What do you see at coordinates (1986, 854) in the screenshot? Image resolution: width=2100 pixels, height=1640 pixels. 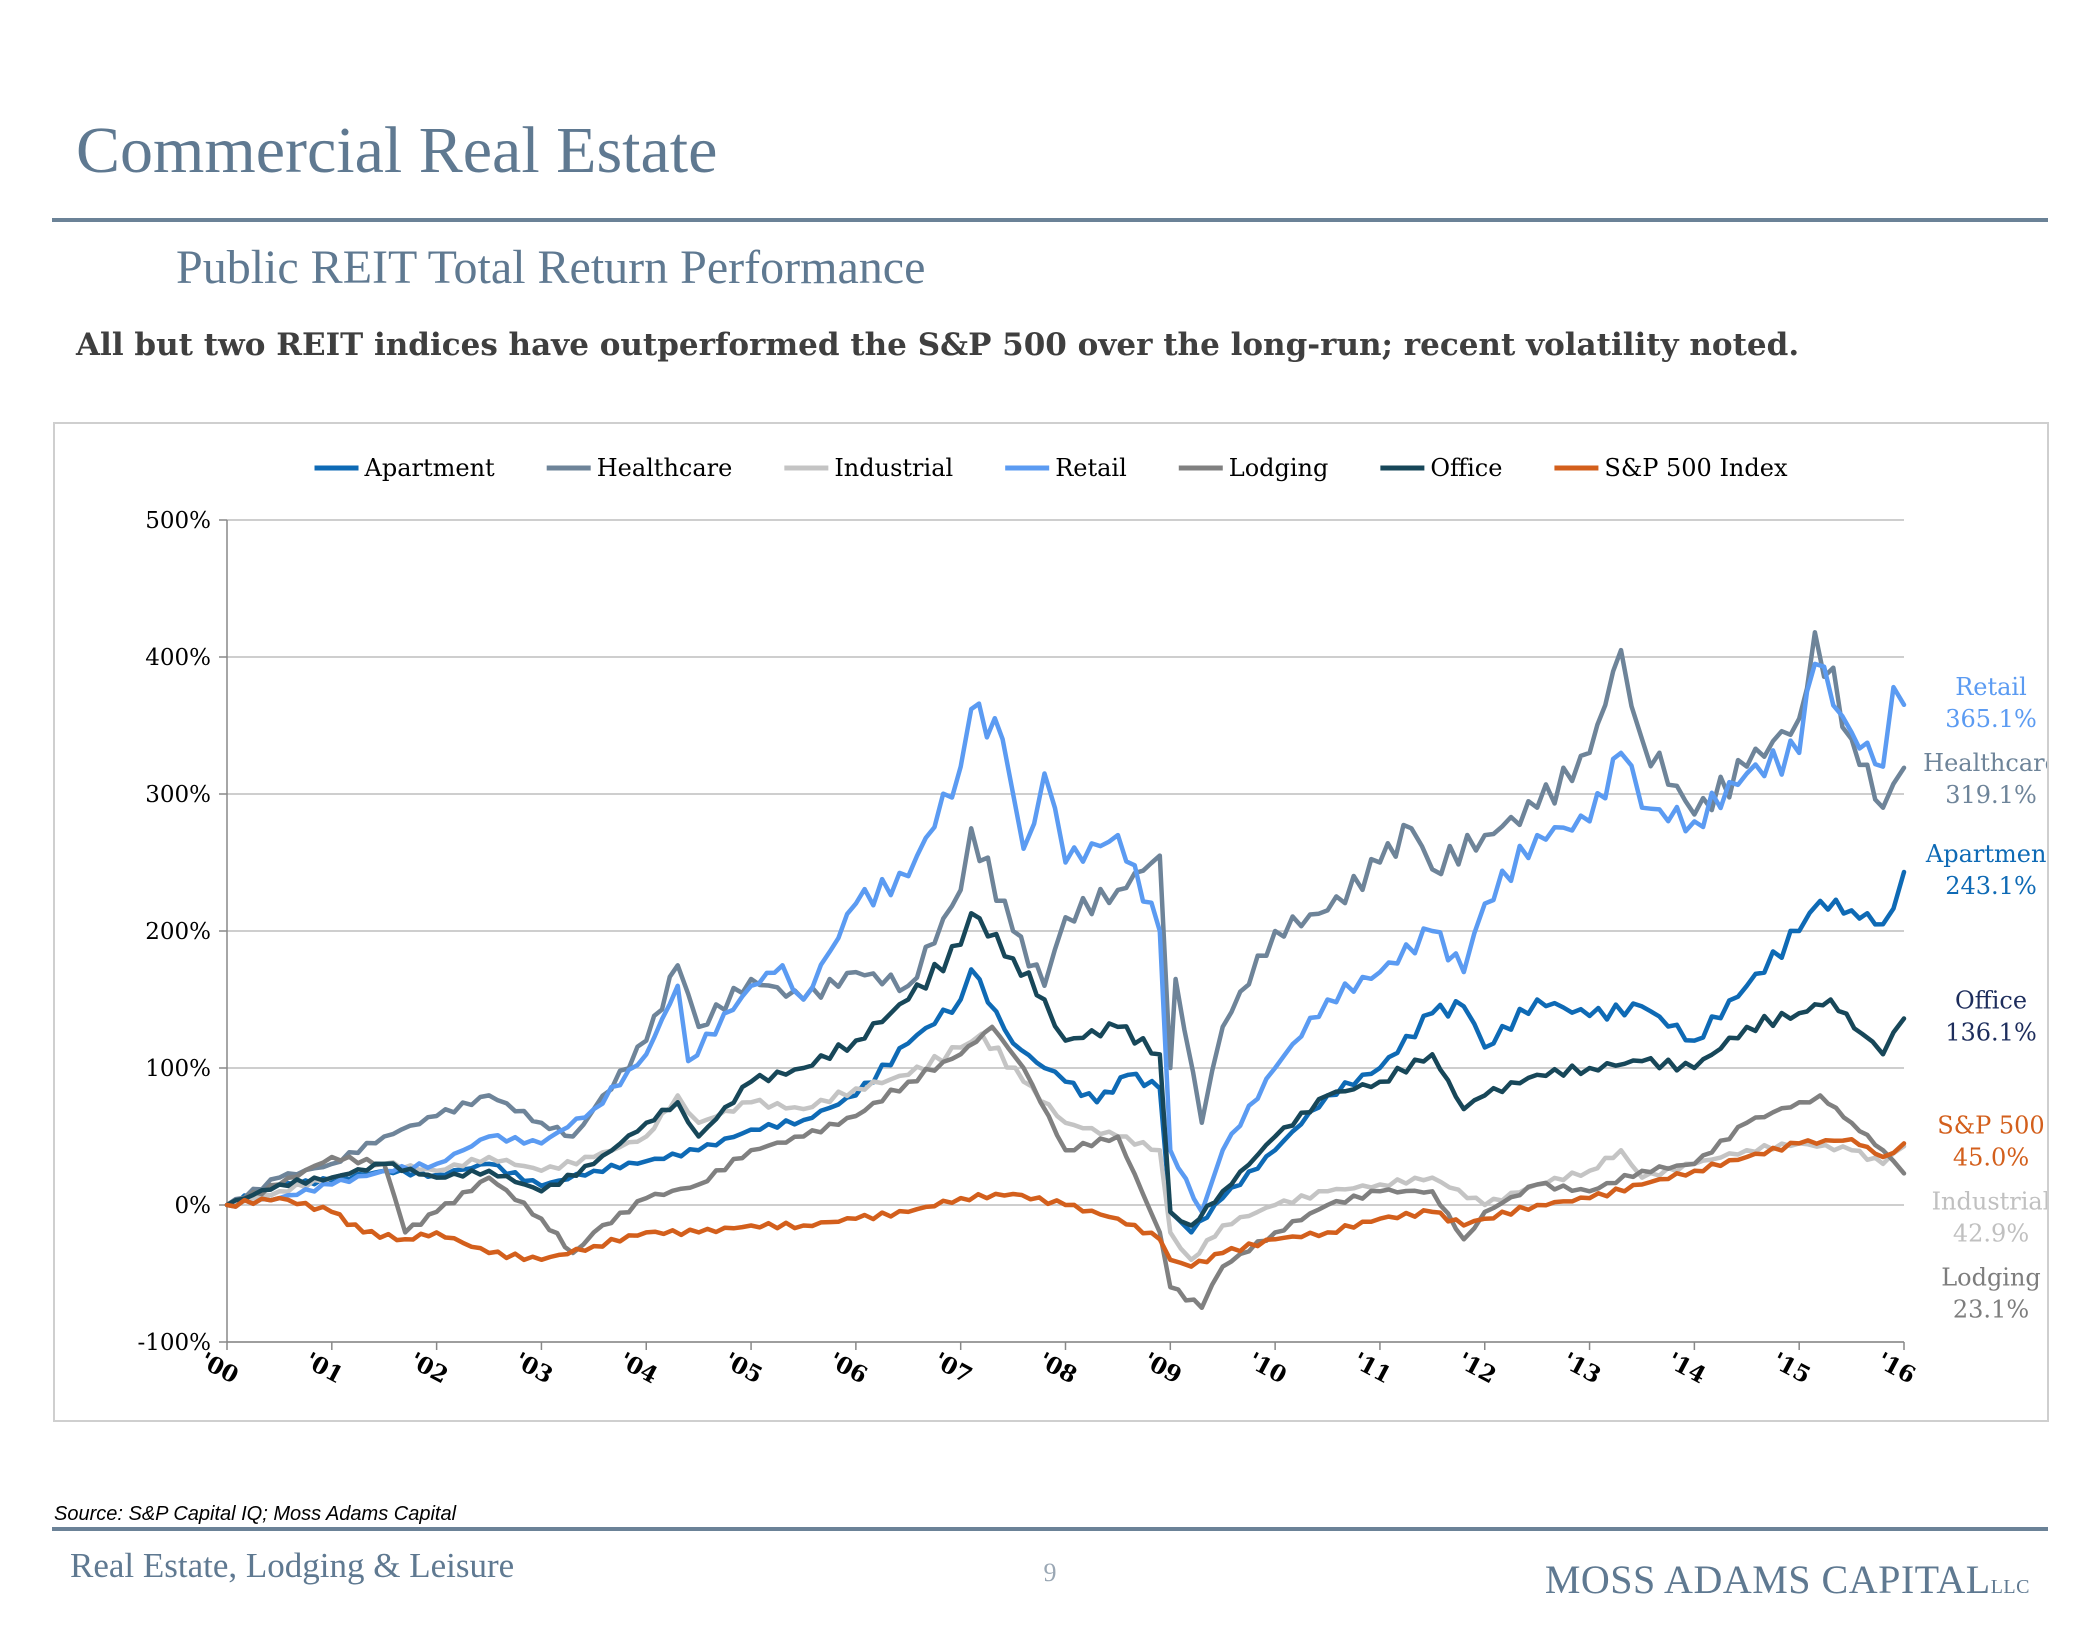 I see `end-label-apartment: Apartment` at bounding box center [1986, 854].